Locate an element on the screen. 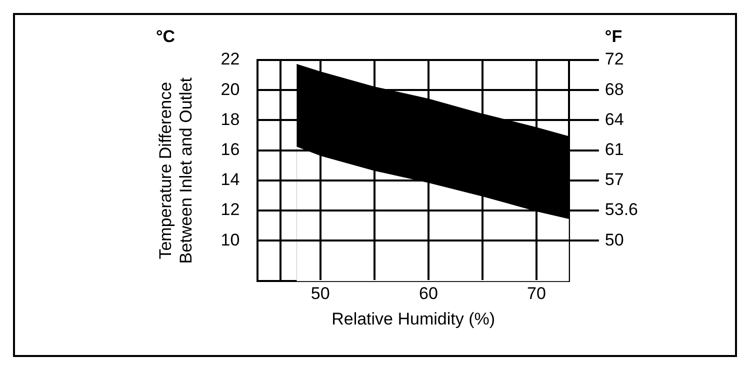 The height and width of the screenshot is (374, 752). y2-tick-label: 53.6 is located at coordinates (621, 210).